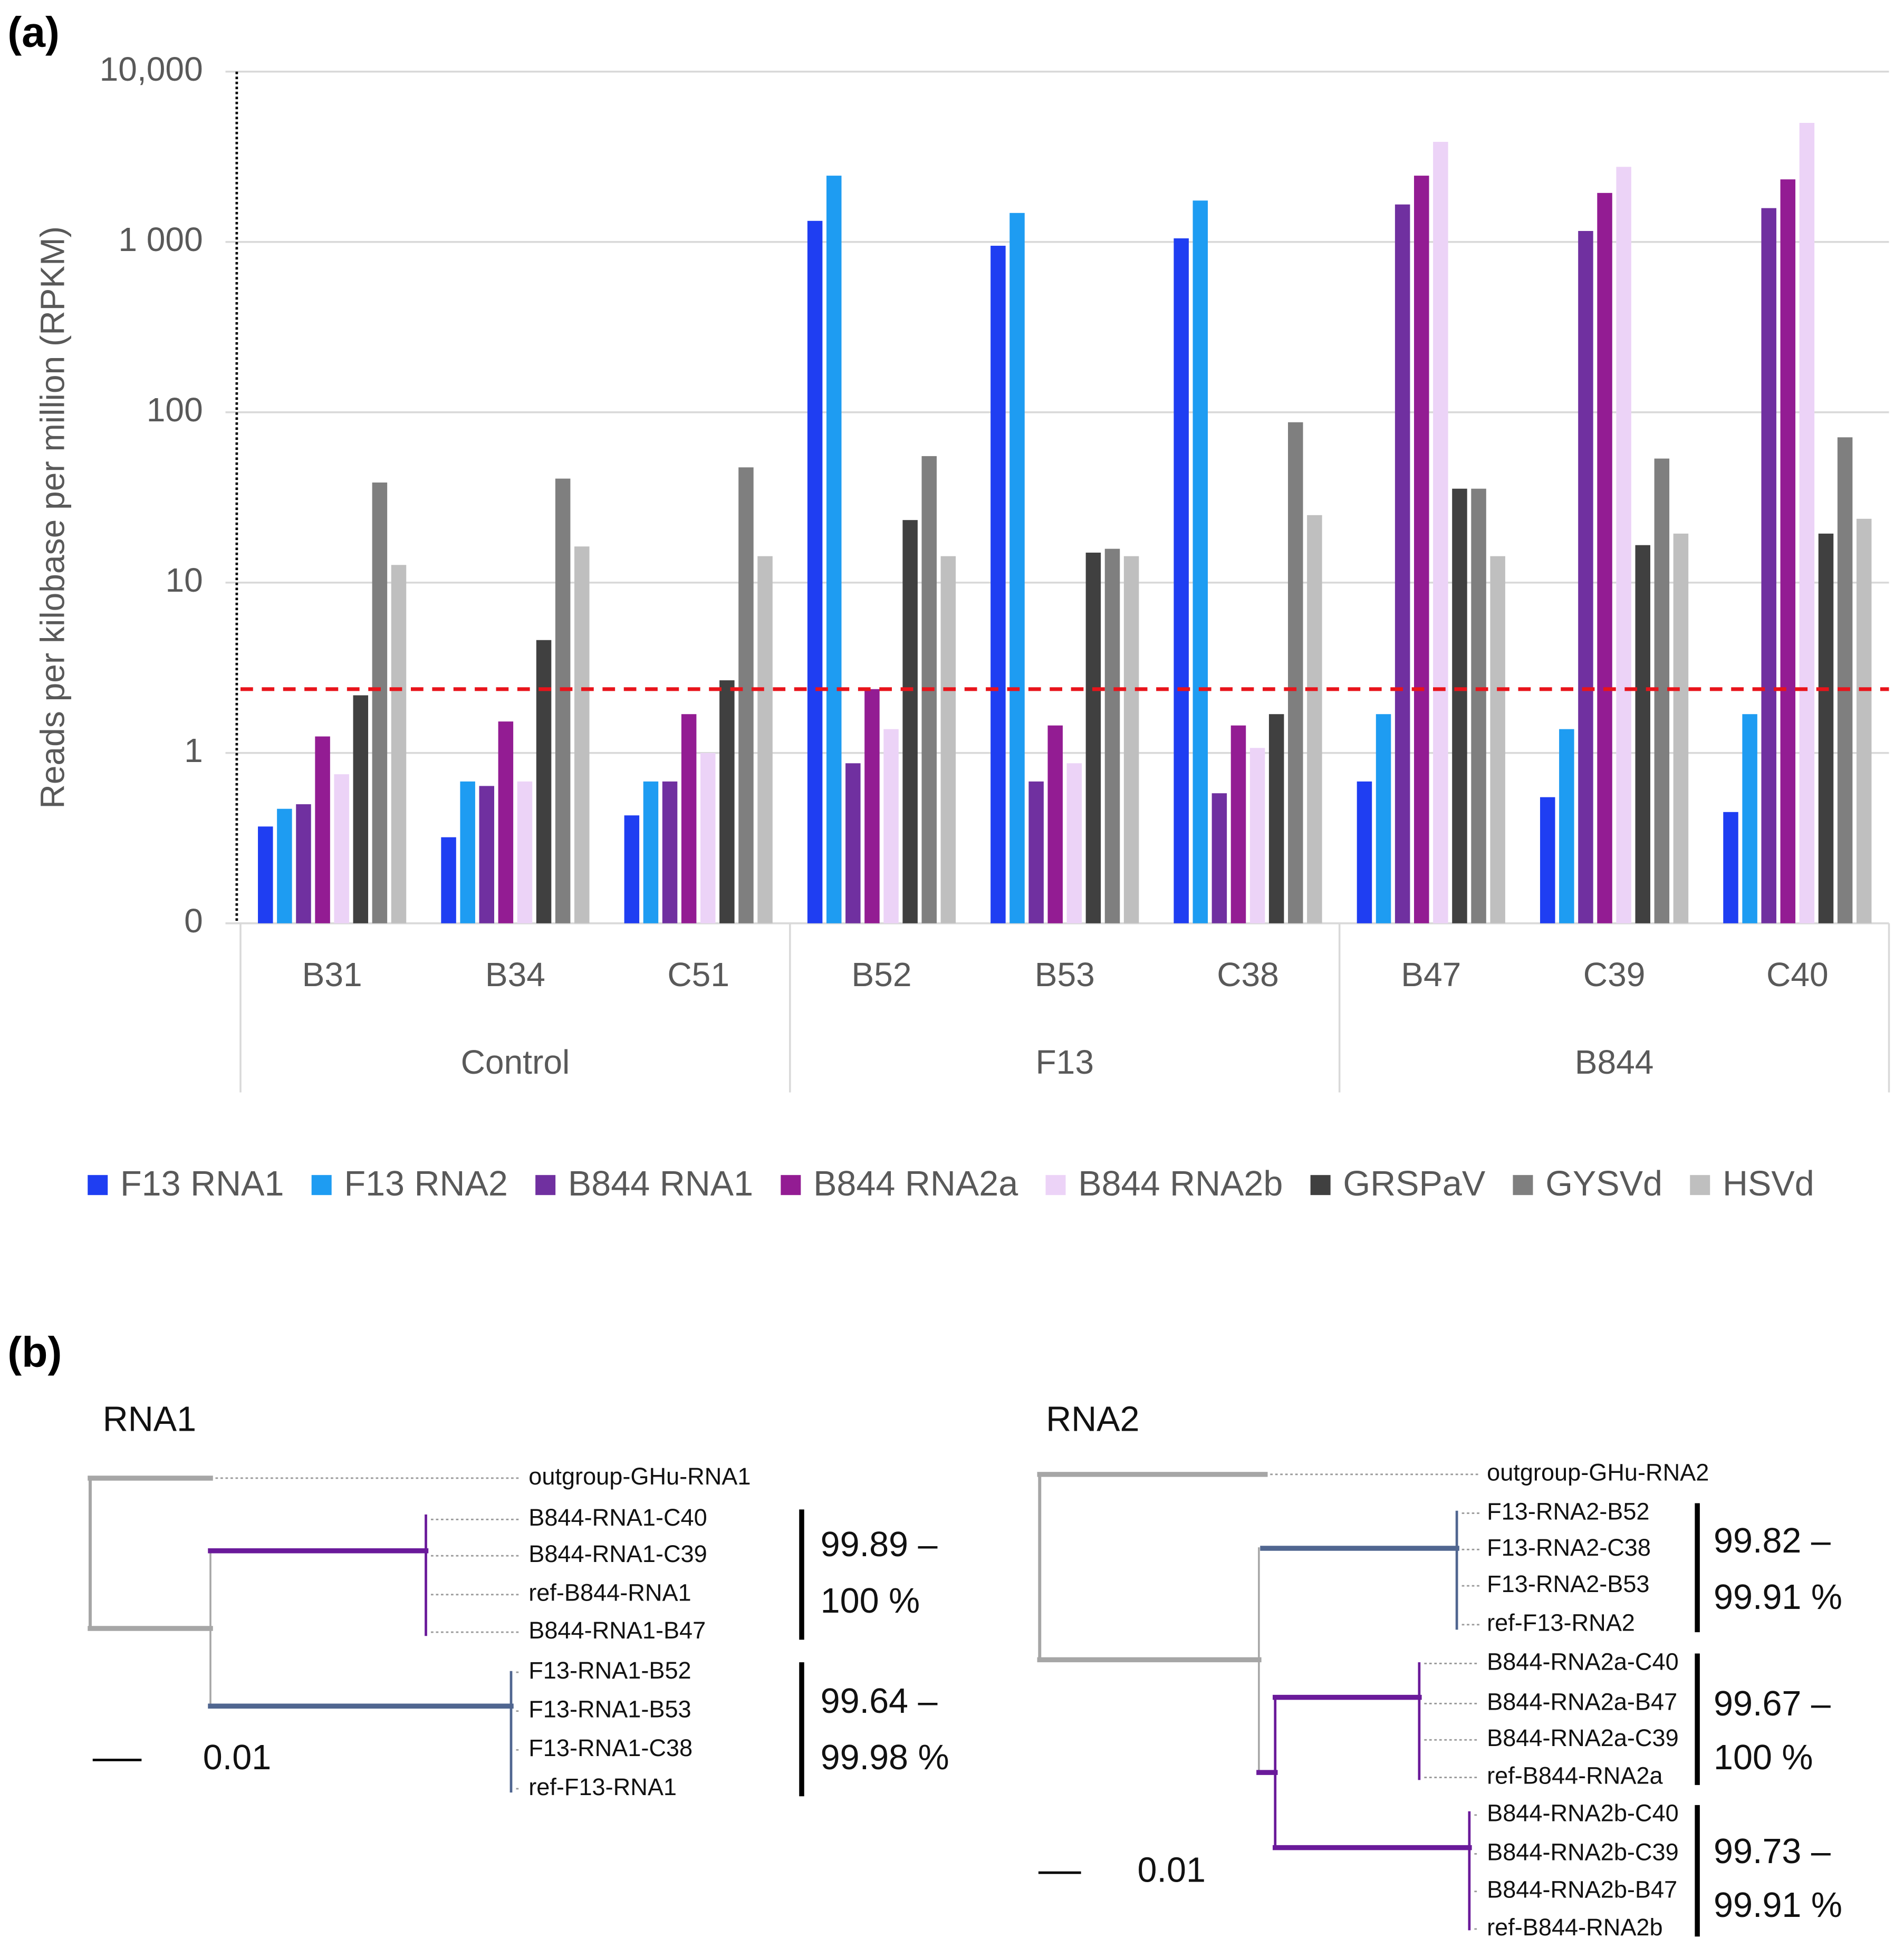 This screenshot has width=1904, height=1938. What do you see at coordinates (617, 1630) in the screenshot?
I see `leaf-label: B844-RNA1-B47` at bounding box center [617, 1630].